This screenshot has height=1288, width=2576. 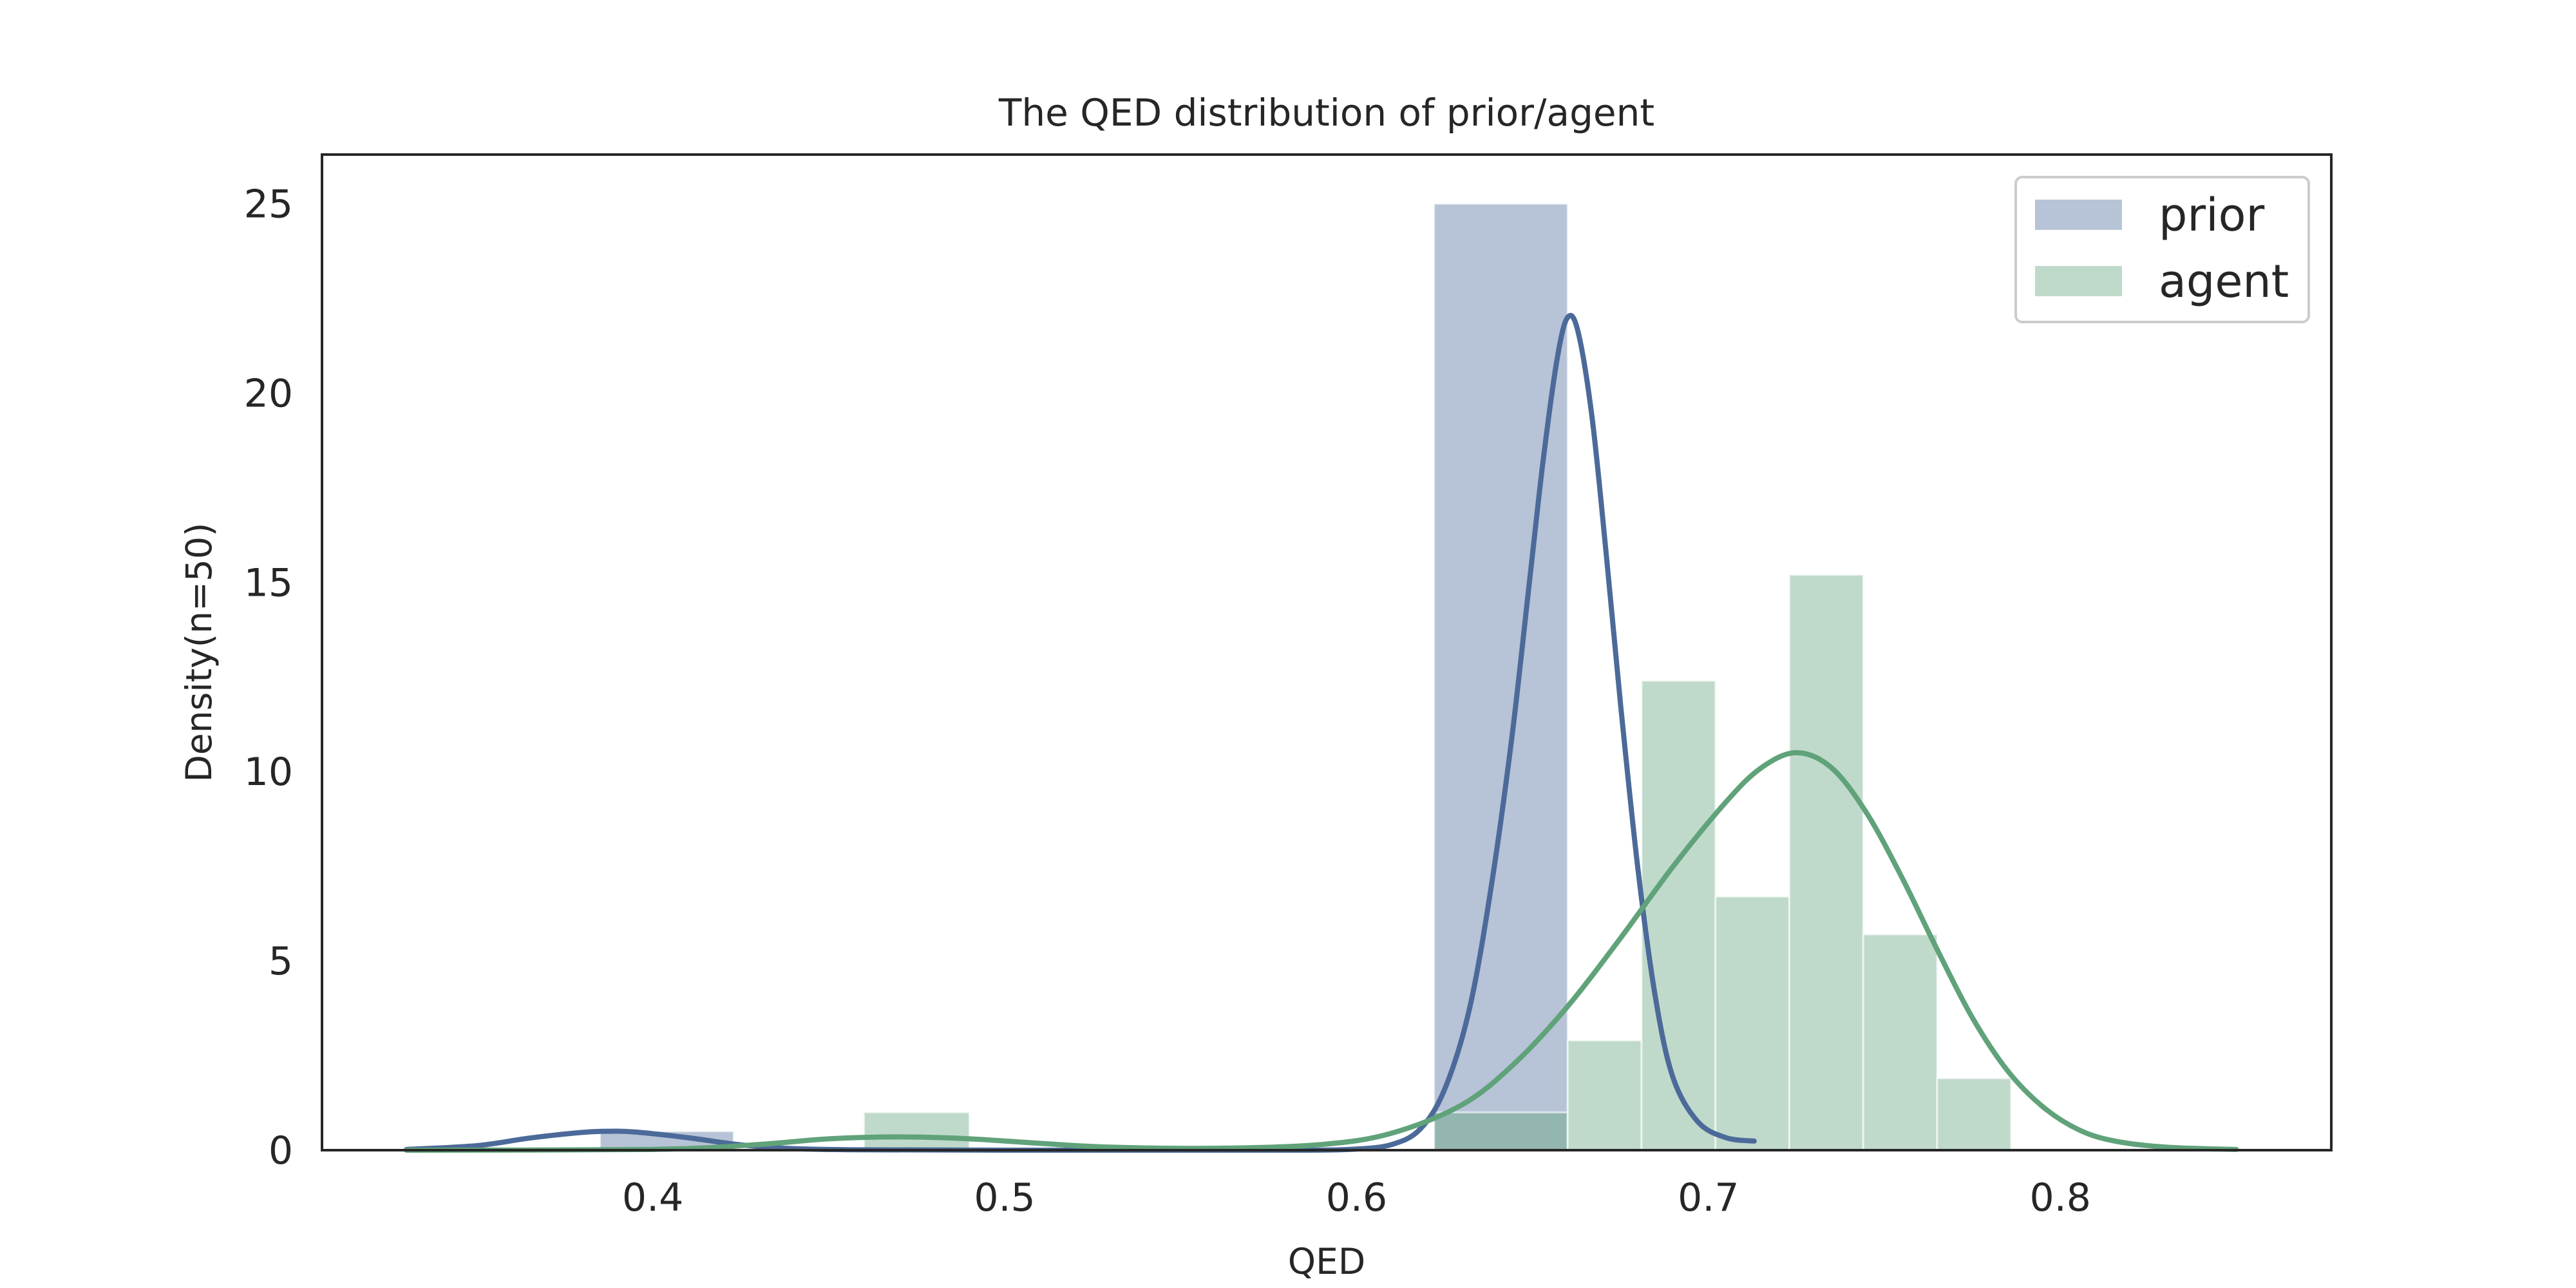 I want to click on legend-frame, so click(x=2162, y=249).